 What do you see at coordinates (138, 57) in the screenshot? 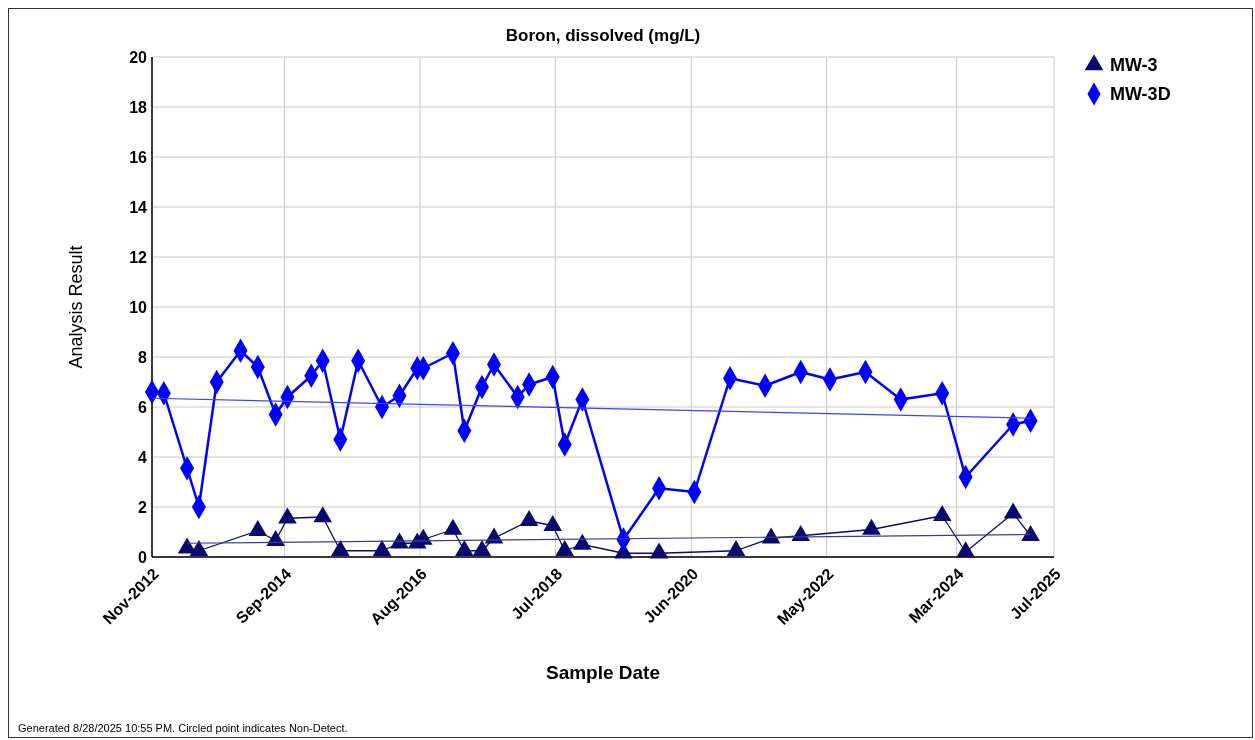
I see `y-tick-label: 20` at bounding box center [138, 57].